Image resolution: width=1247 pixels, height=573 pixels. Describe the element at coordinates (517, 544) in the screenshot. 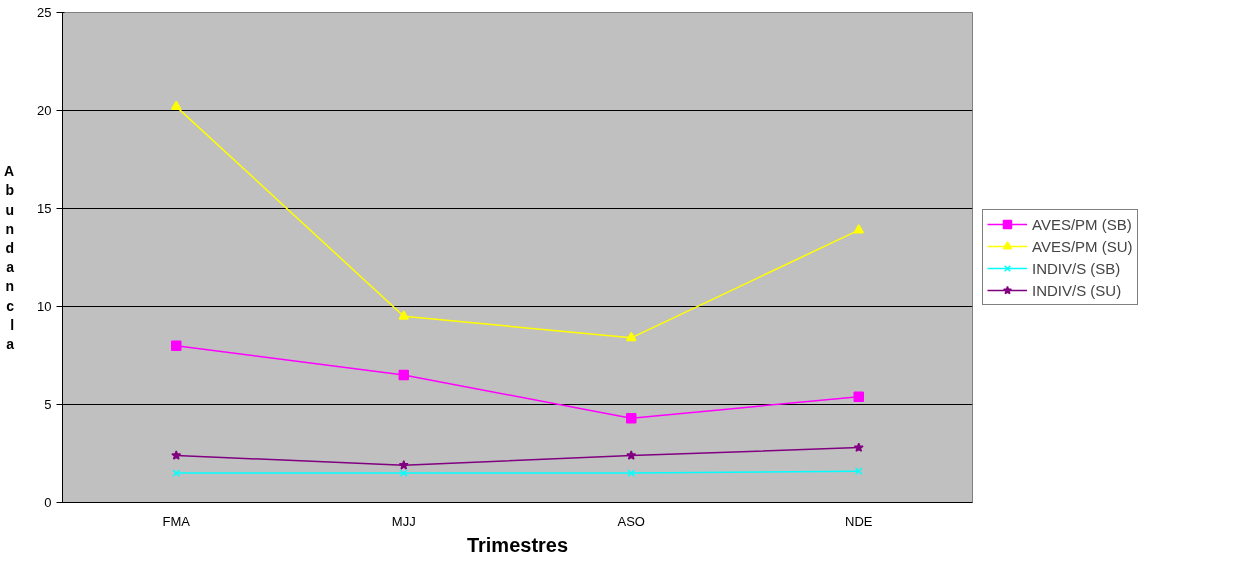

I see `x-axis-title: Trimestres` at that location.